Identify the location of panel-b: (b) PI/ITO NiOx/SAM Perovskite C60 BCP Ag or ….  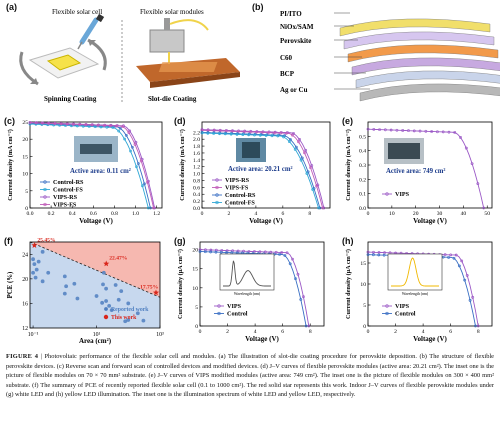
(375, 56).